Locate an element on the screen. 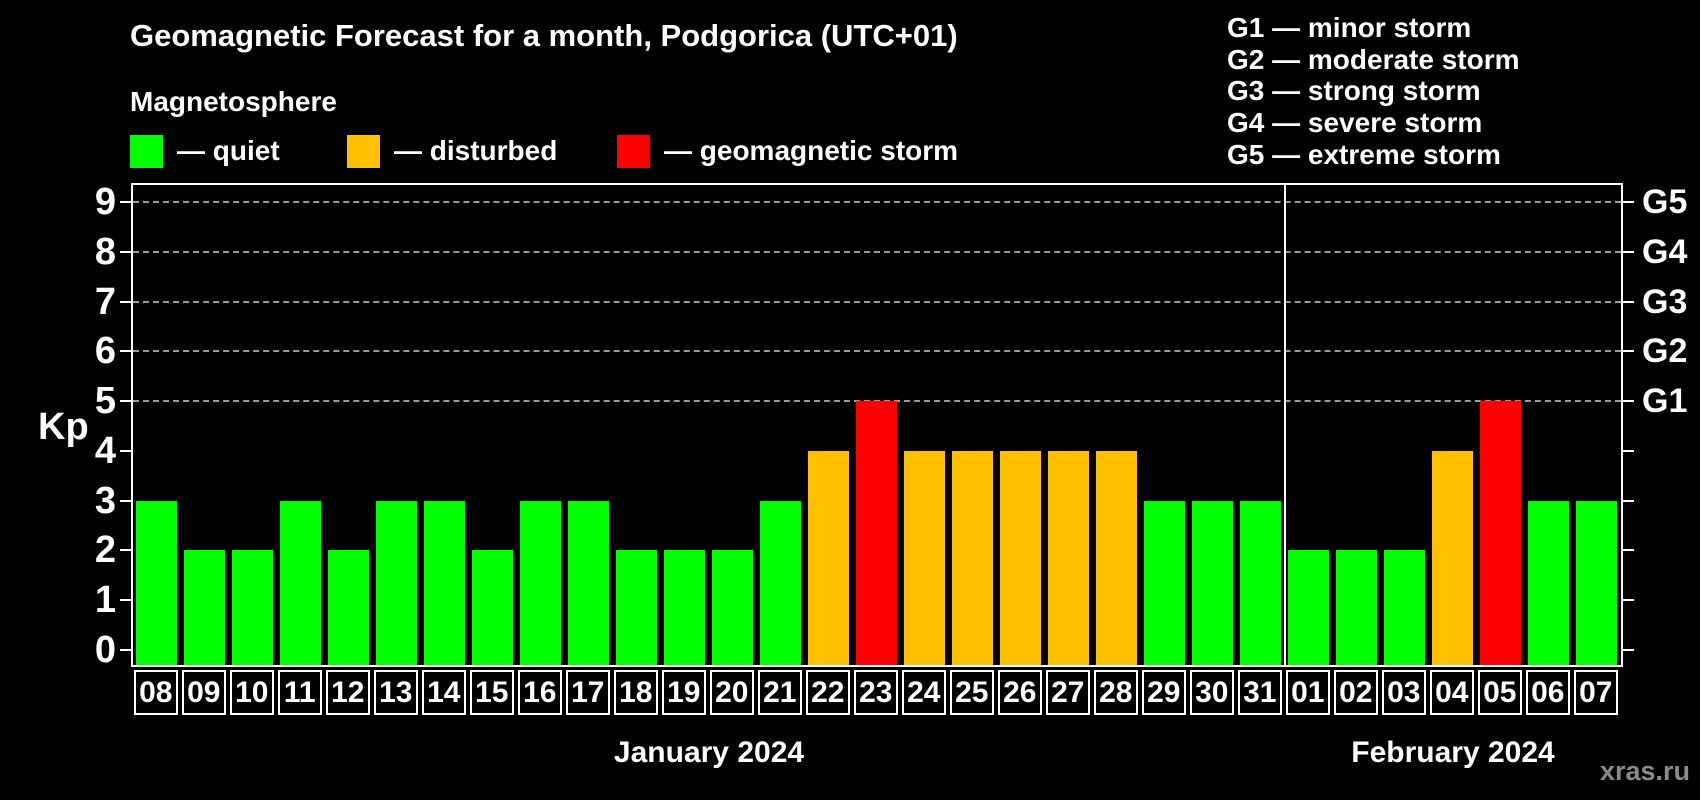  x-tick-label-day-27: 27 is located at coordinates (1067, 692).